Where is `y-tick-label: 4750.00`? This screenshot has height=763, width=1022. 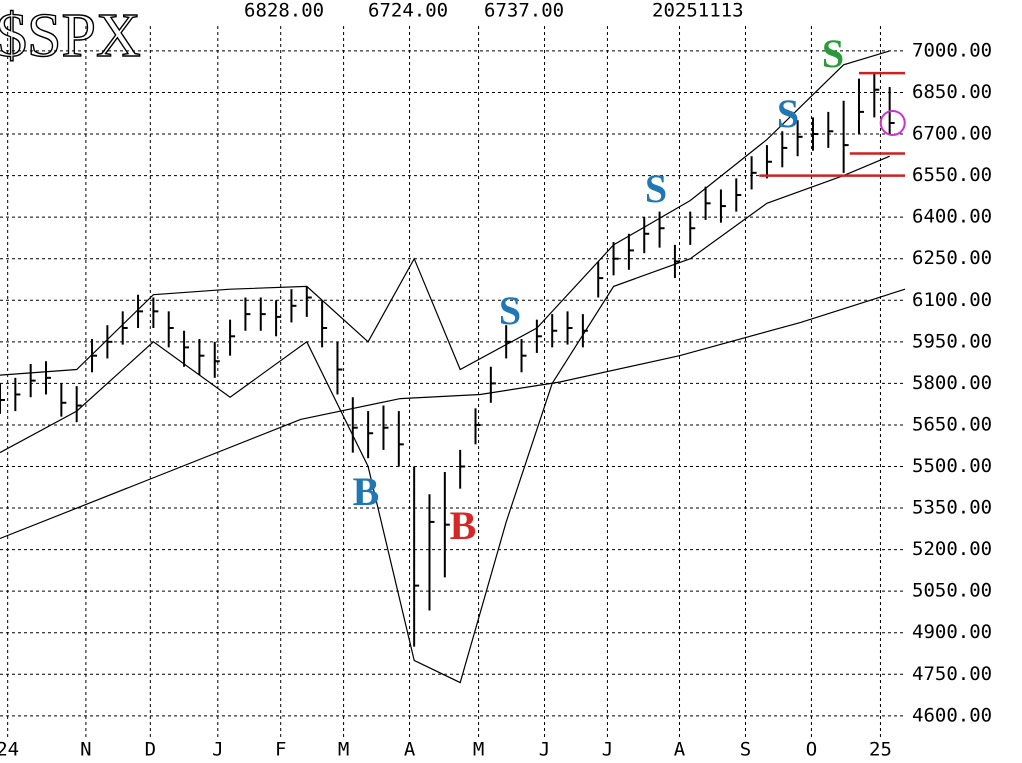
y-tick-label: 4750.00 is located at coordinates (952, 674).